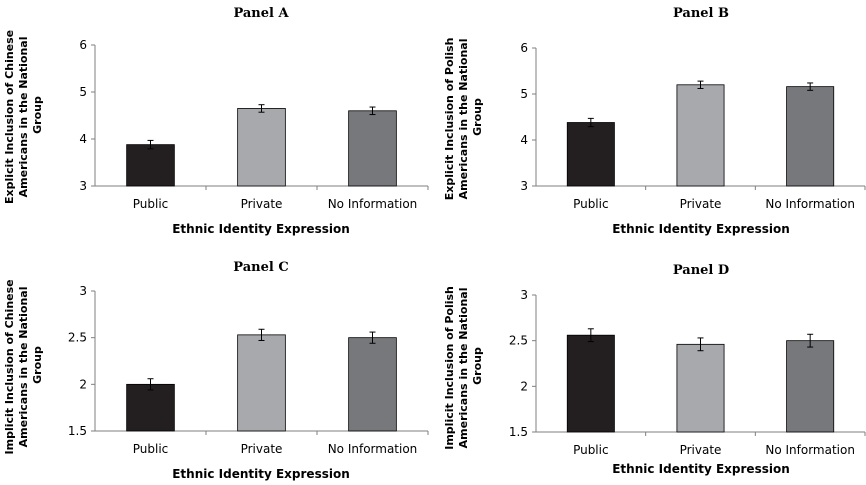 The height and width of the screenshot is (485, 866). I want to click on panel-title: Panel A, so click(261, 13).